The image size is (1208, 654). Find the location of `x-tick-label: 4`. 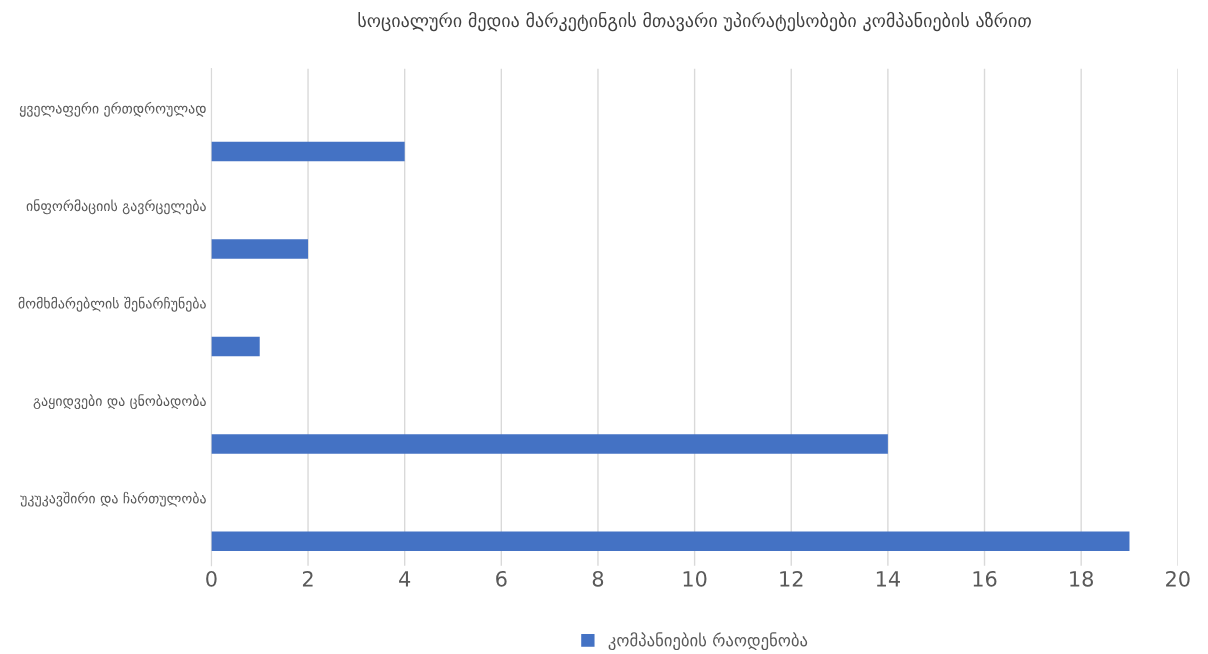

x-tick-label: 4 is located at coordinates (405, 579).